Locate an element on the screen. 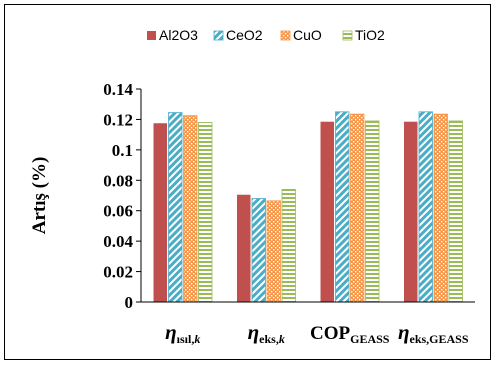 Image resolution: width=497 pixels, height=367 pixels. x-category-label: ηeks,GEASS is located at coordinates (433, 333).